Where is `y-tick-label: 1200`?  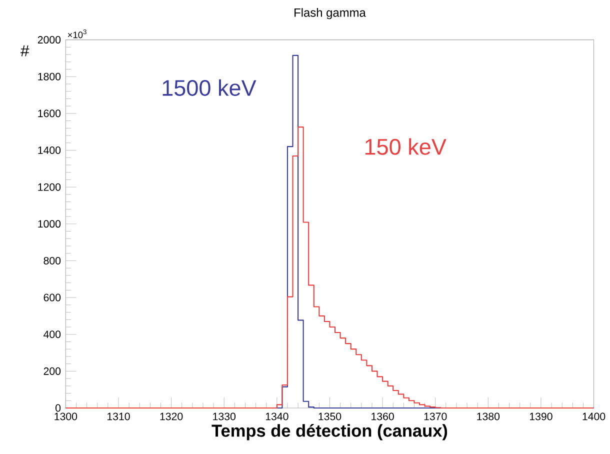
y-tick-label: 1200 is located at coordinates (49, 187).